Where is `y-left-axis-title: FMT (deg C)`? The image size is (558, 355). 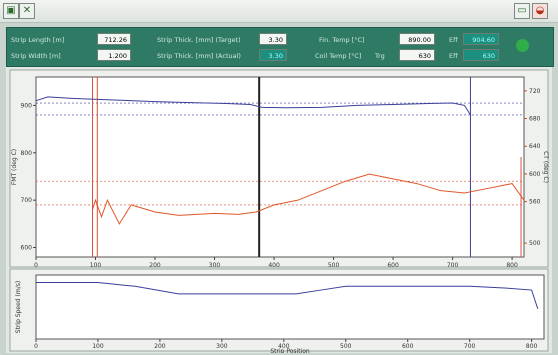
y-left-axis-title: FMT (deg C) is located at coordinates (14, 167).